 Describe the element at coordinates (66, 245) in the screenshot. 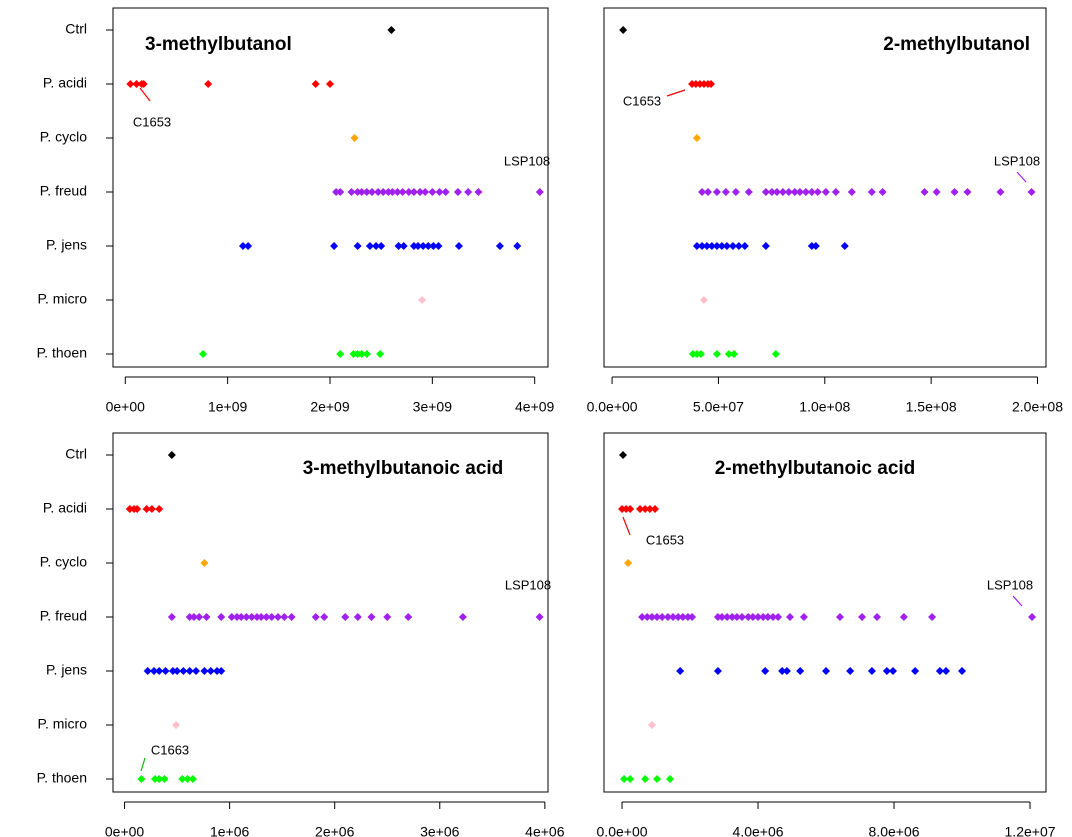

I see `y-tick-label: P. jens` at that location.